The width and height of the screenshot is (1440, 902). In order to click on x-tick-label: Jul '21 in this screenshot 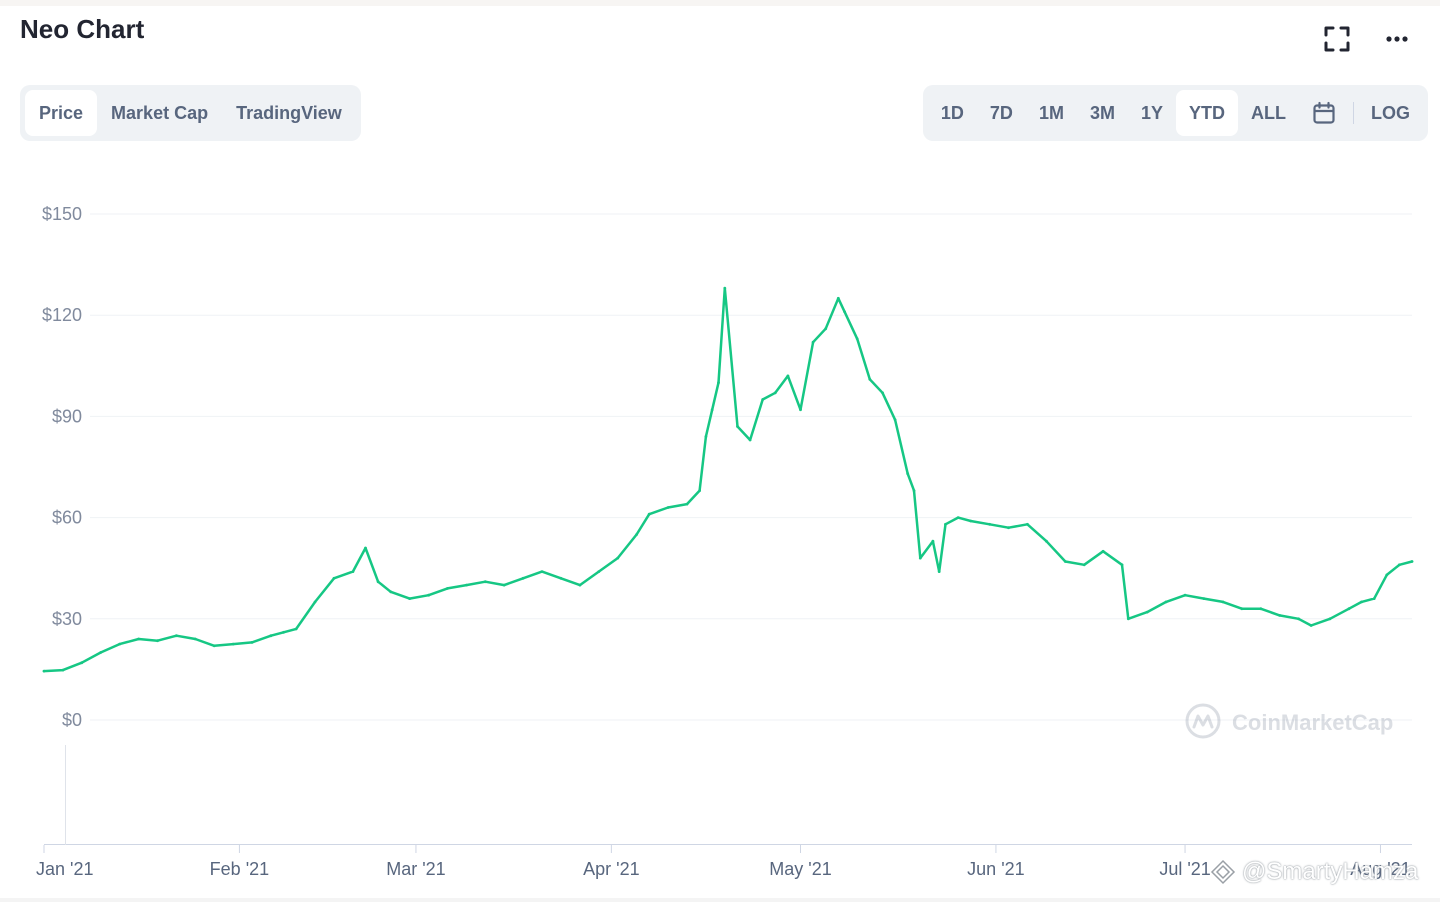, I will do `click(1184, 869)`.